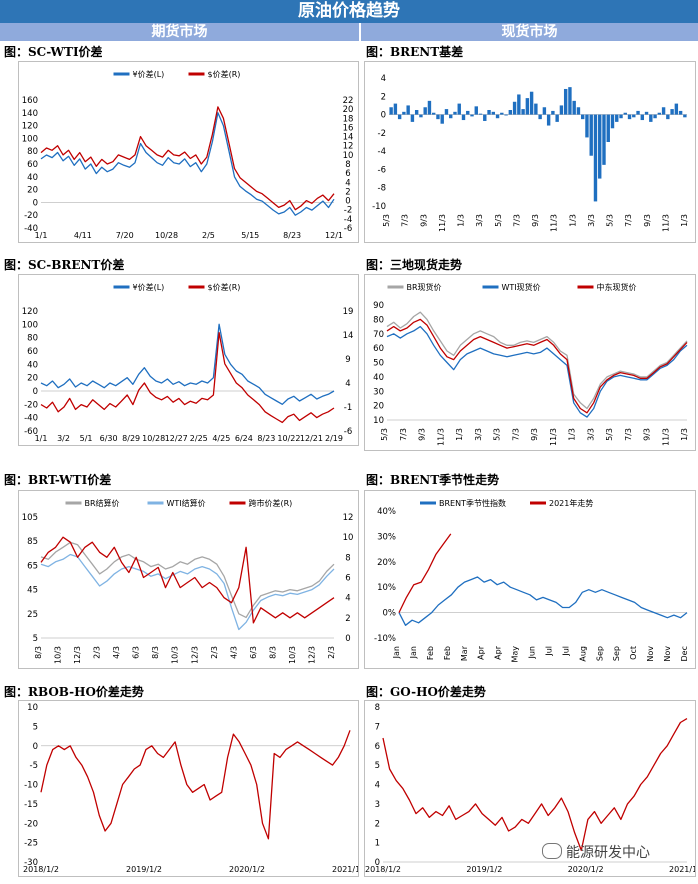  What do you see at coordinates (548, 651) in the screenshot?
I see `x-tick-label: Jul` at bounding box center [548, 651].